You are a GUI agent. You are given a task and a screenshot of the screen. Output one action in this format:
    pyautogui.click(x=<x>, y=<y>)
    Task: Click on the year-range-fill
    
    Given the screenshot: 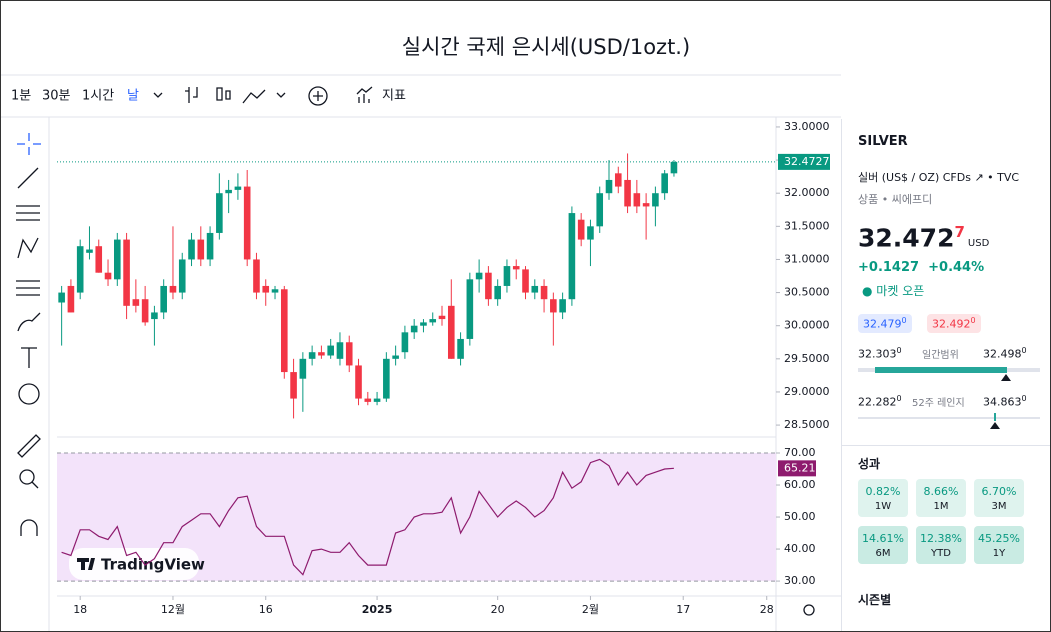 What is the action you would take?
    pyautogui.click(x=995, y=417)
    